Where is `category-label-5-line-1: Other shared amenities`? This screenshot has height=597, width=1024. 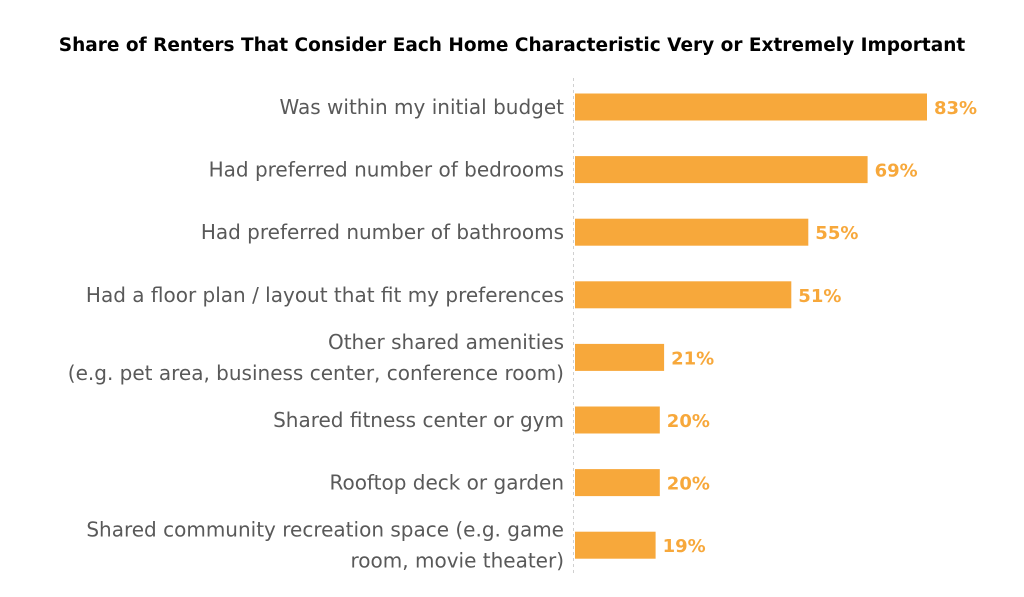 category-label-5-line-1: Other shared amenities is located at coordinates (446, 342).